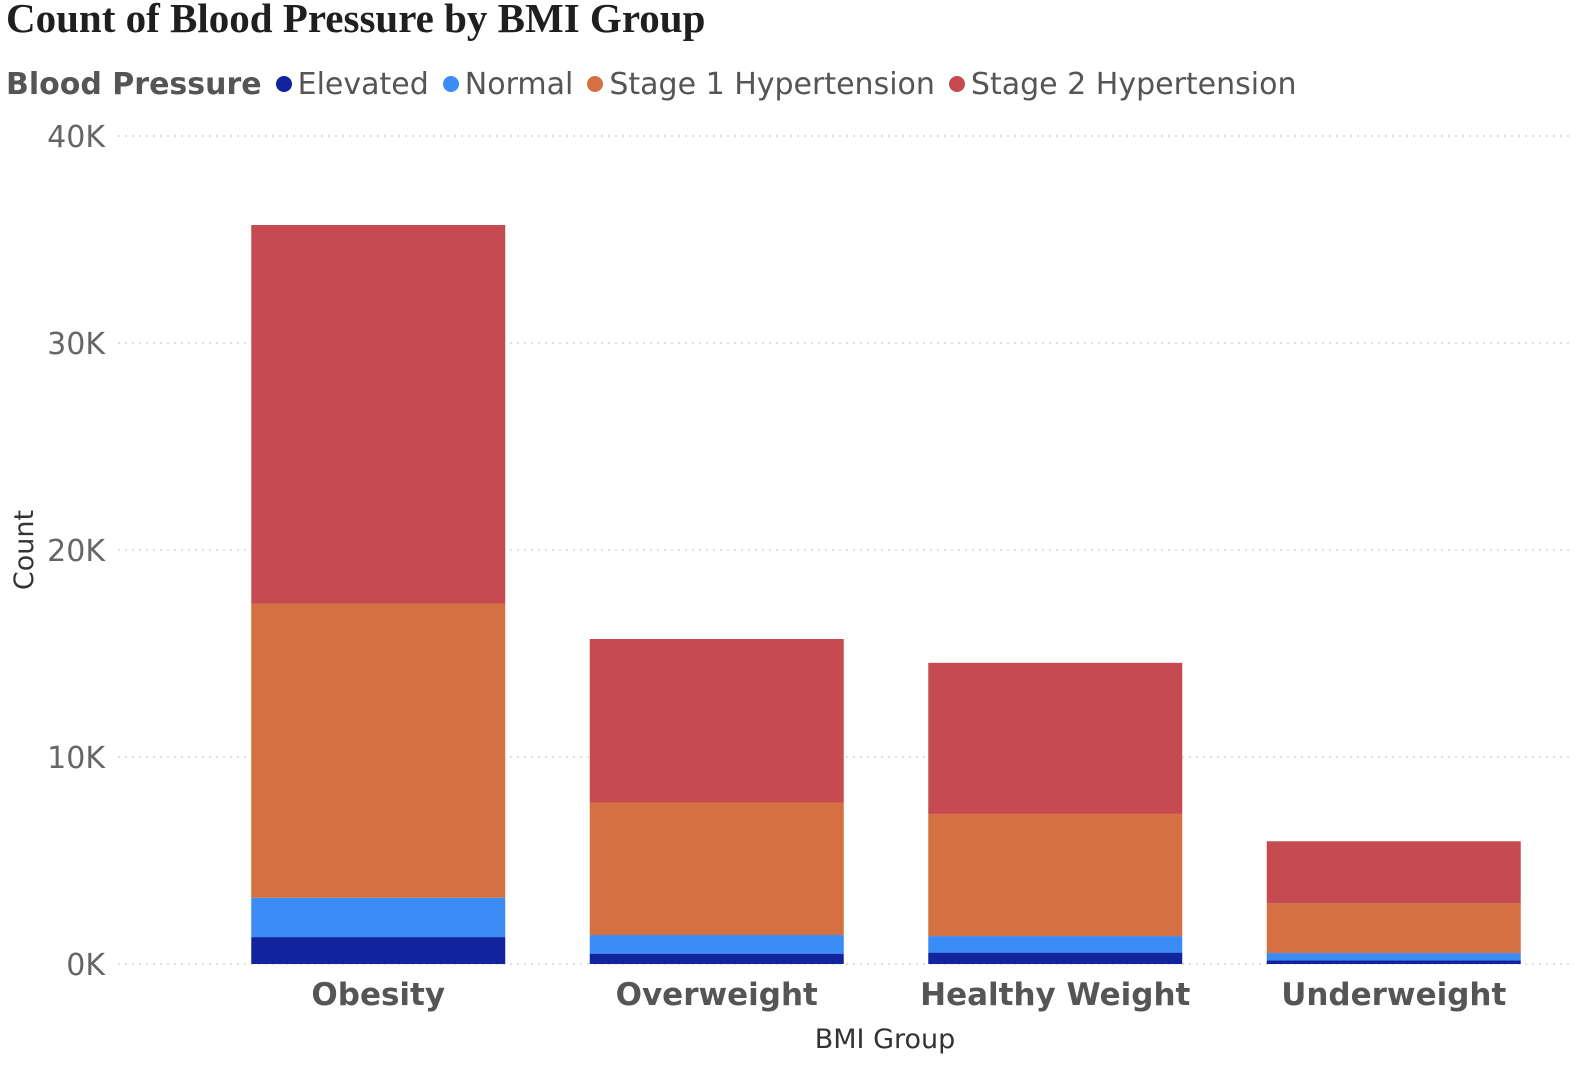 This screenshot has width=1578, height=1076. Describe the element at coordinates (519, 84) in the screenshot. I see `legend-label: Normal` at that location.